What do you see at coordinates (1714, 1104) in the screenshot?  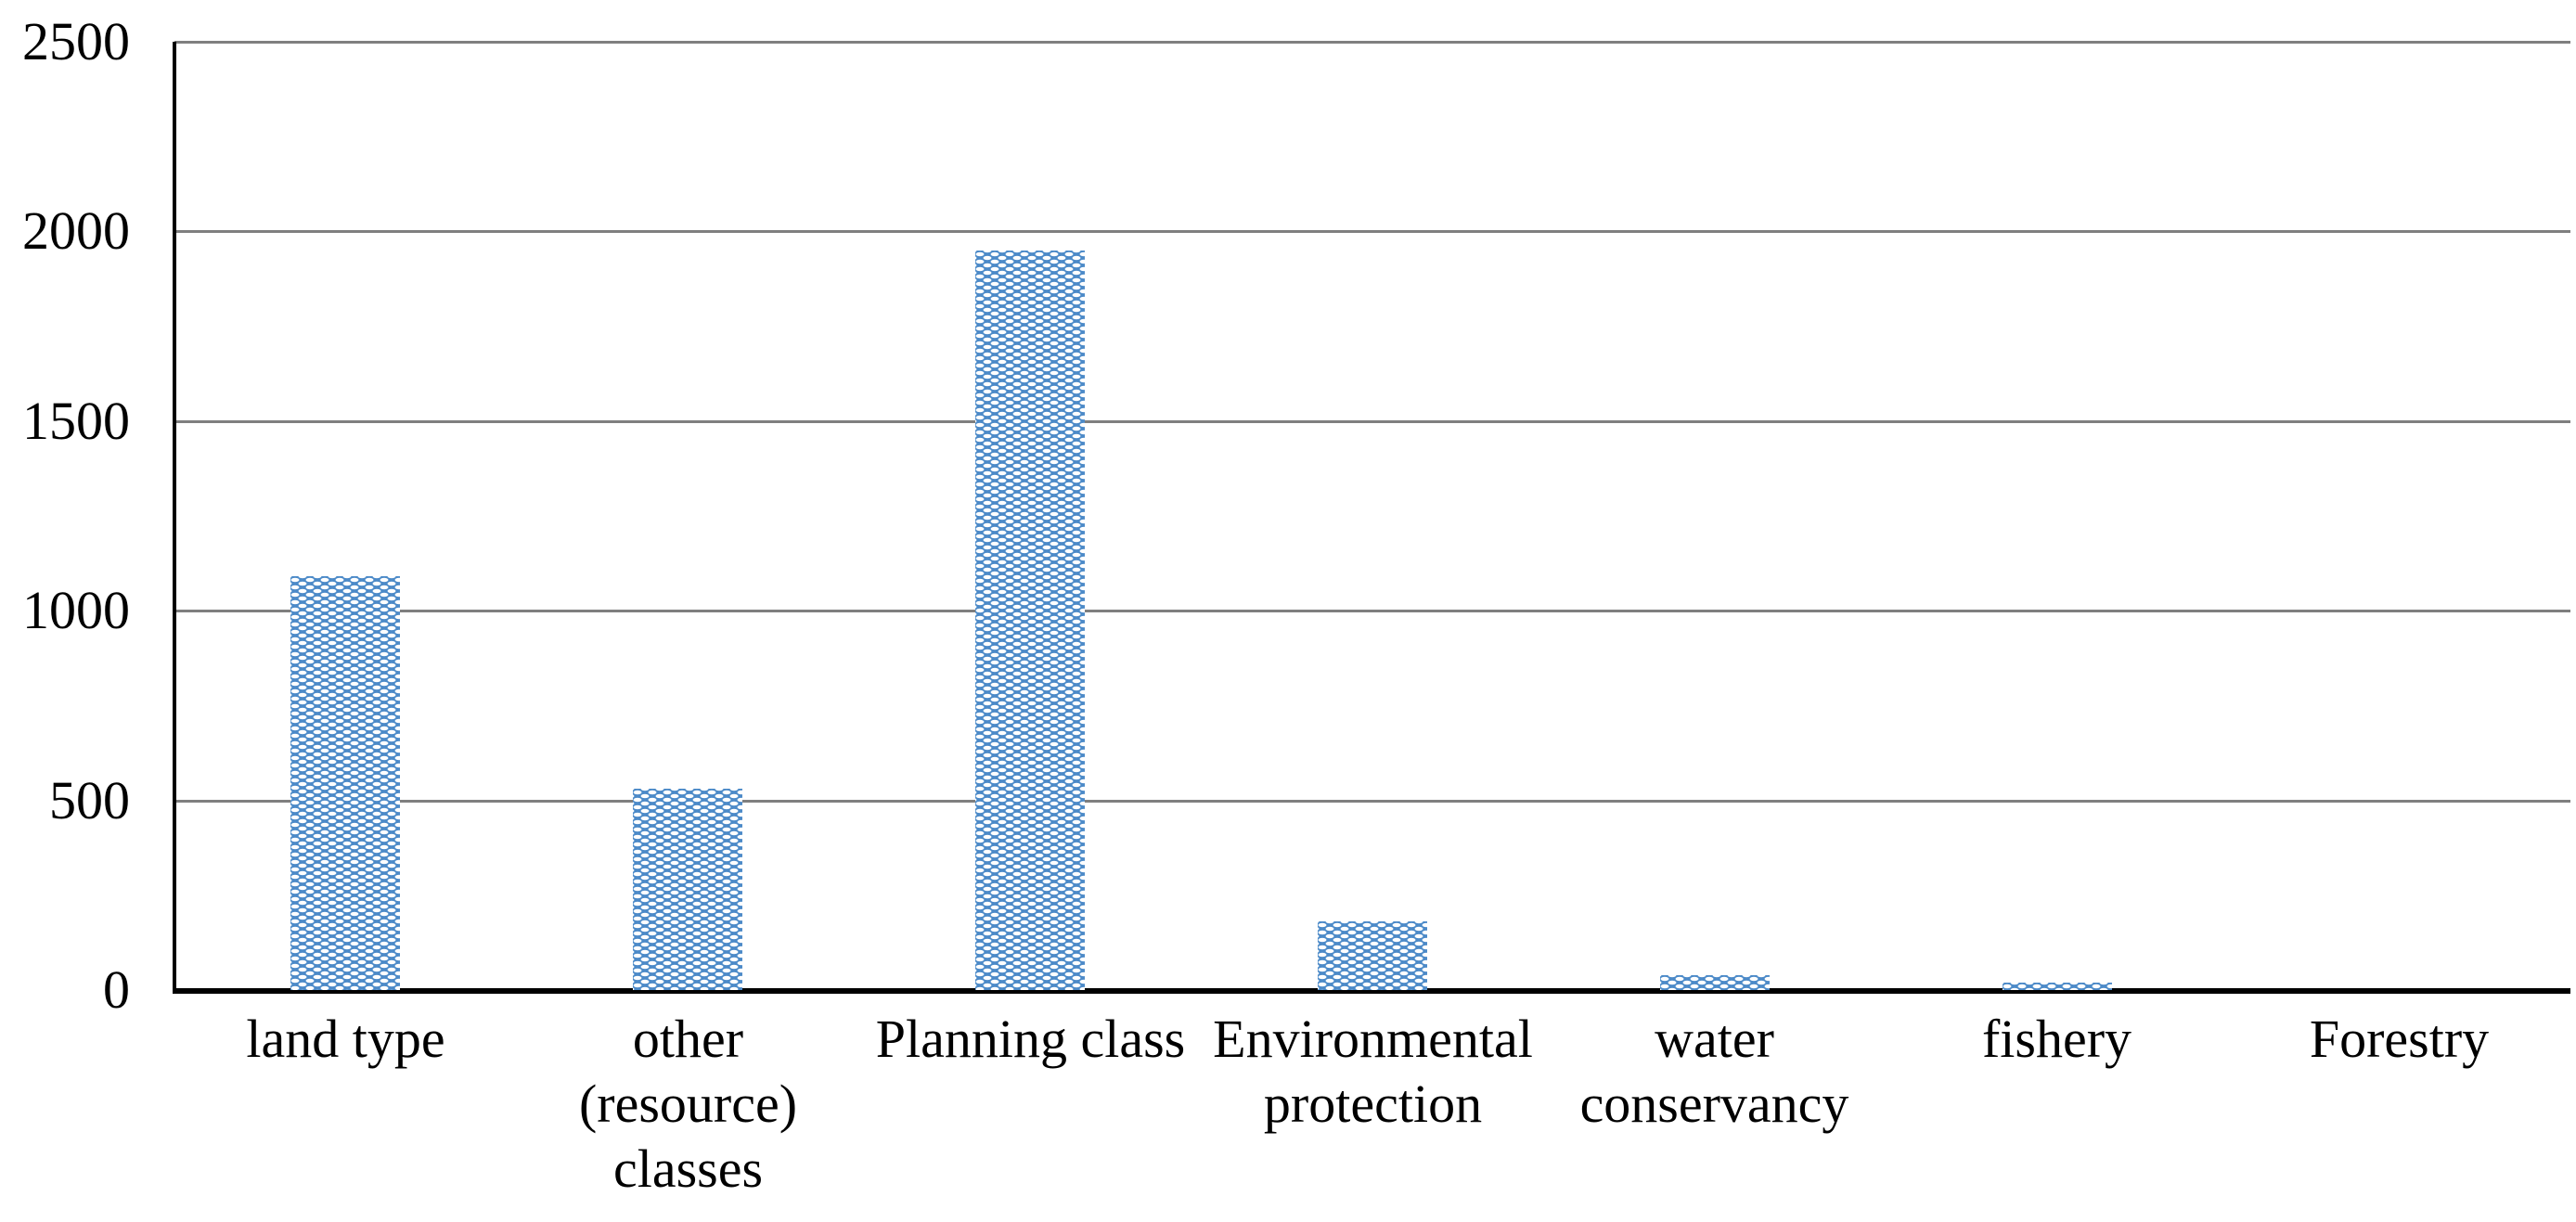 I see `x-label-line: conservancy` at bounding box center [1714, 1104].